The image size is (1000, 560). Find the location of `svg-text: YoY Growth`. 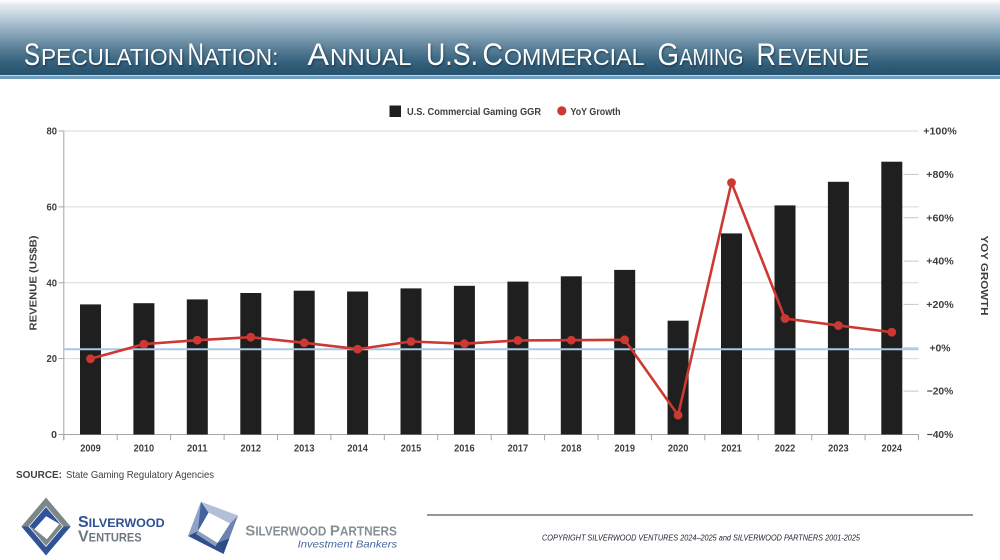

svg-text: YoY Growth is located at coordinates (596, 112).